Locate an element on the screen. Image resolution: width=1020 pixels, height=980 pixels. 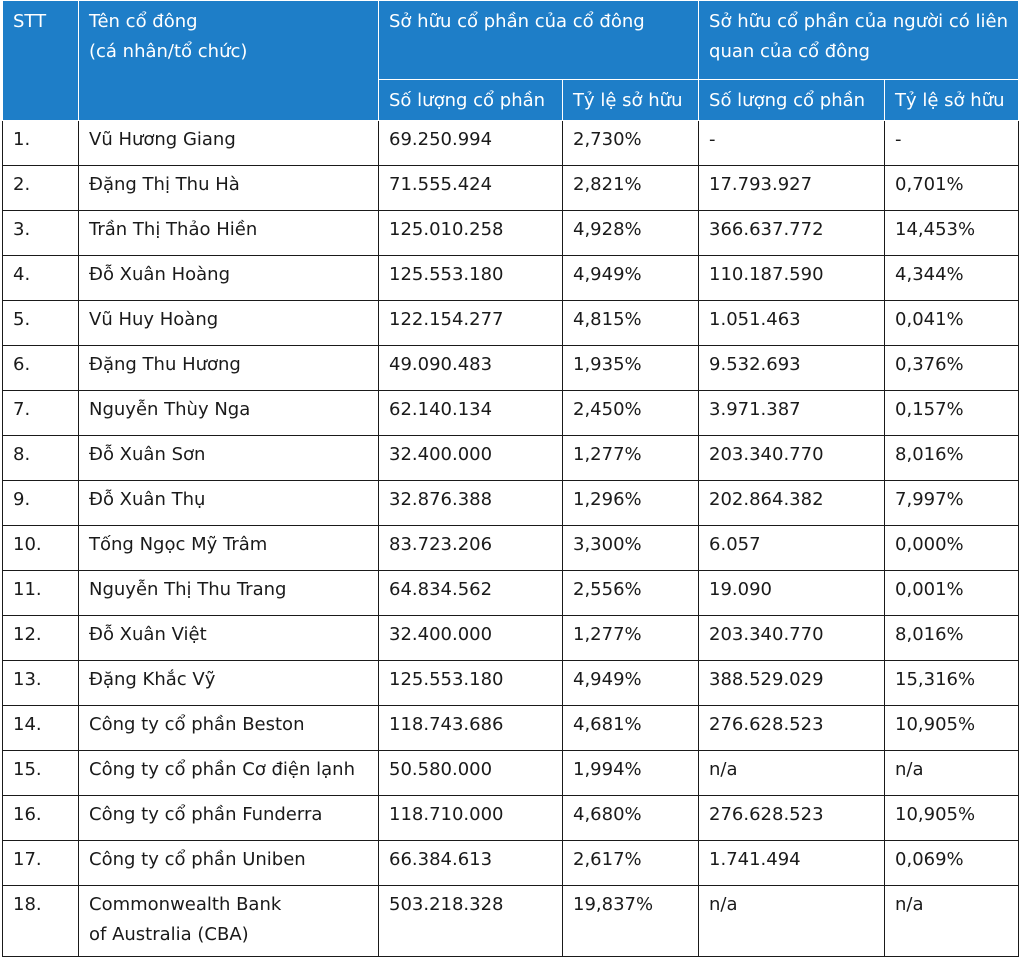
cell-rel-qty: 203.340.770 is located at coordinates (792, 458).